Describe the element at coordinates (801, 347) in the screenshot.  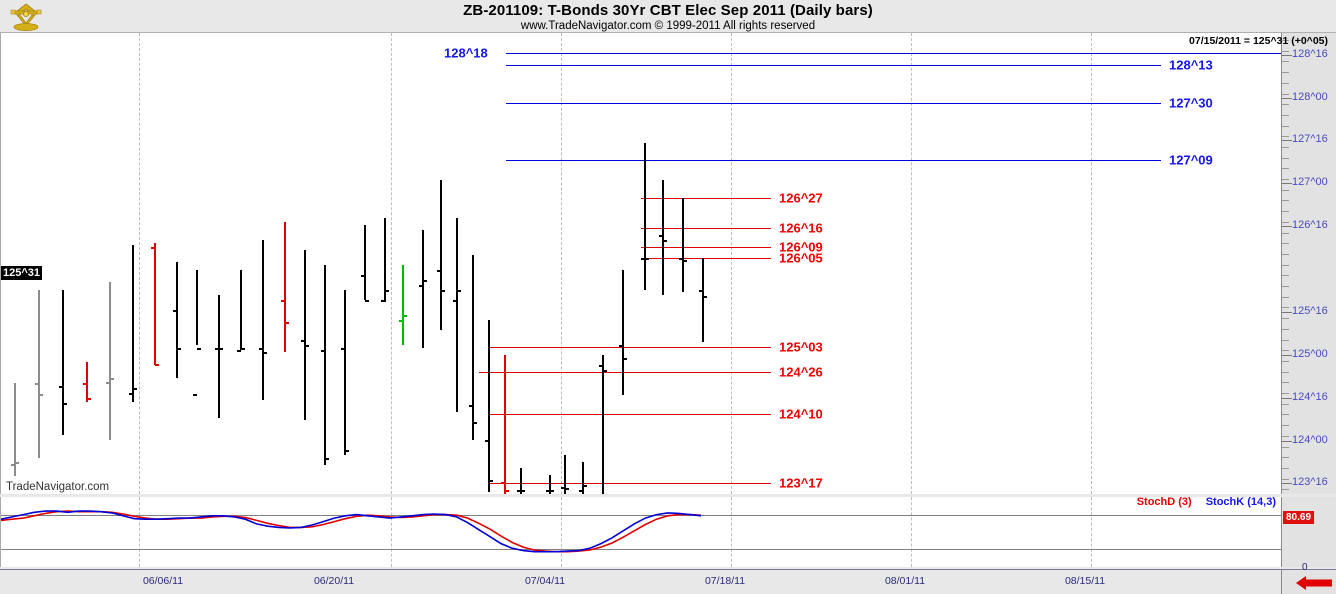
I see `level-label-125^03: 125^03` at that location.